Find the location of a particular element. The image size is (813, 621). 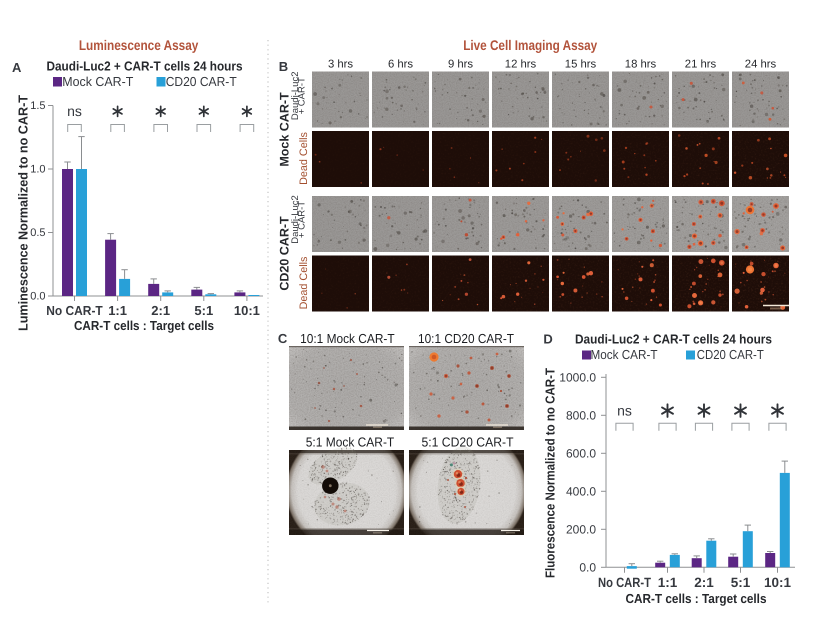

svg-text: 10:1 Mock CAR-T is located at coordinates (347, 338).